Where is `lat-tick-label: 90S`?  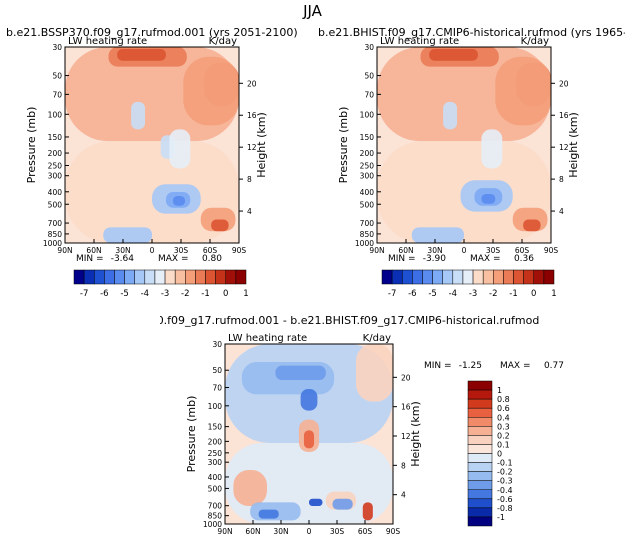 lat-tick-label: 90S is located at coordinates (551, 250).